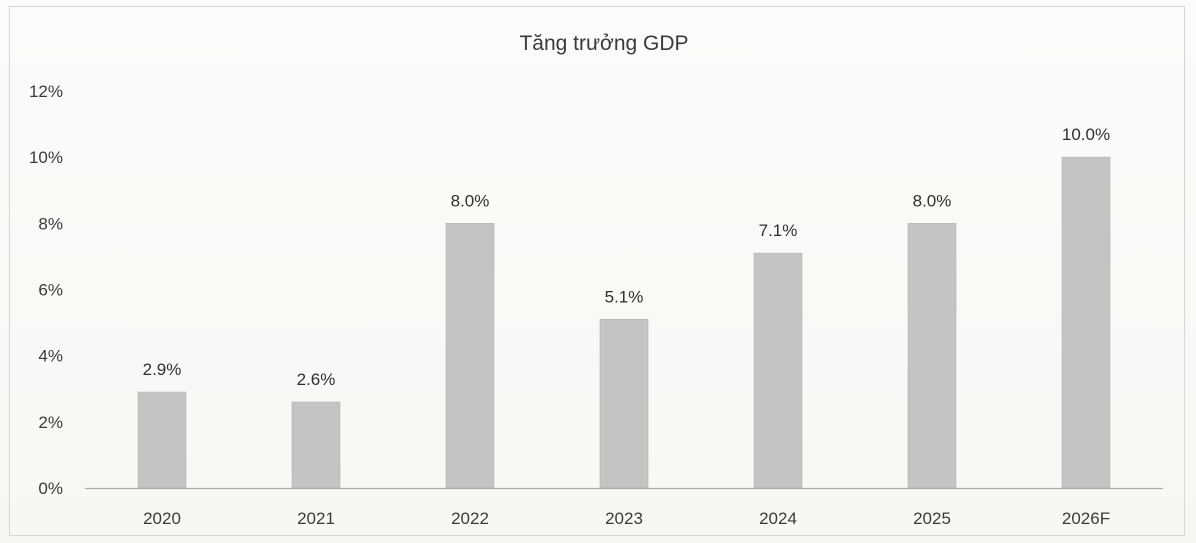 The image size is (1196, 543). I want to click on data-label: 7.1%, so click(778, 230).